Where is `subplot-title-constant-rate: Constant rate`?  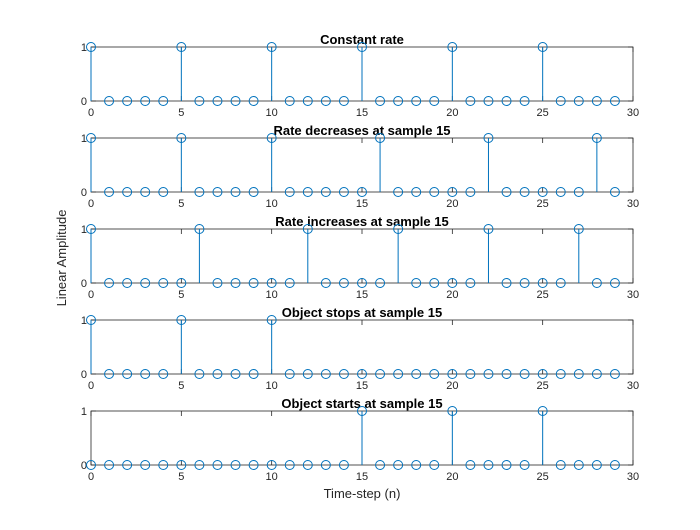 subplot-title-constant-rate: Constant rate is located at coordinates (362, 39).